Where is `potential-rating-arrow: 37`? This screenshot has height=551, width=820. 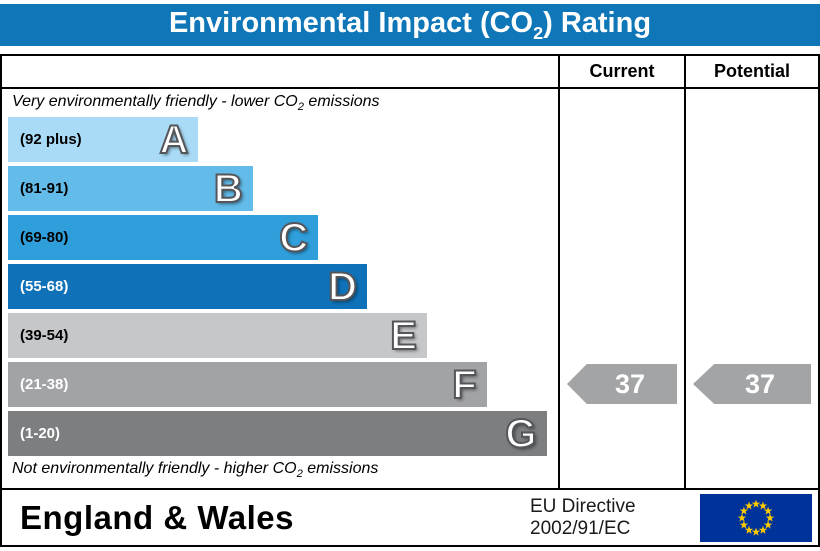 potential-rating-arrow: 37 is located at coordinates (752, 384).